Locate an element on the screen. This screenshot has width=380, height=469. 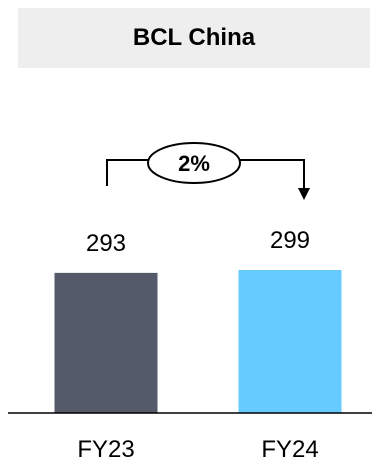
category-label-fy24: FY24 is located at coordinates (289, 449).